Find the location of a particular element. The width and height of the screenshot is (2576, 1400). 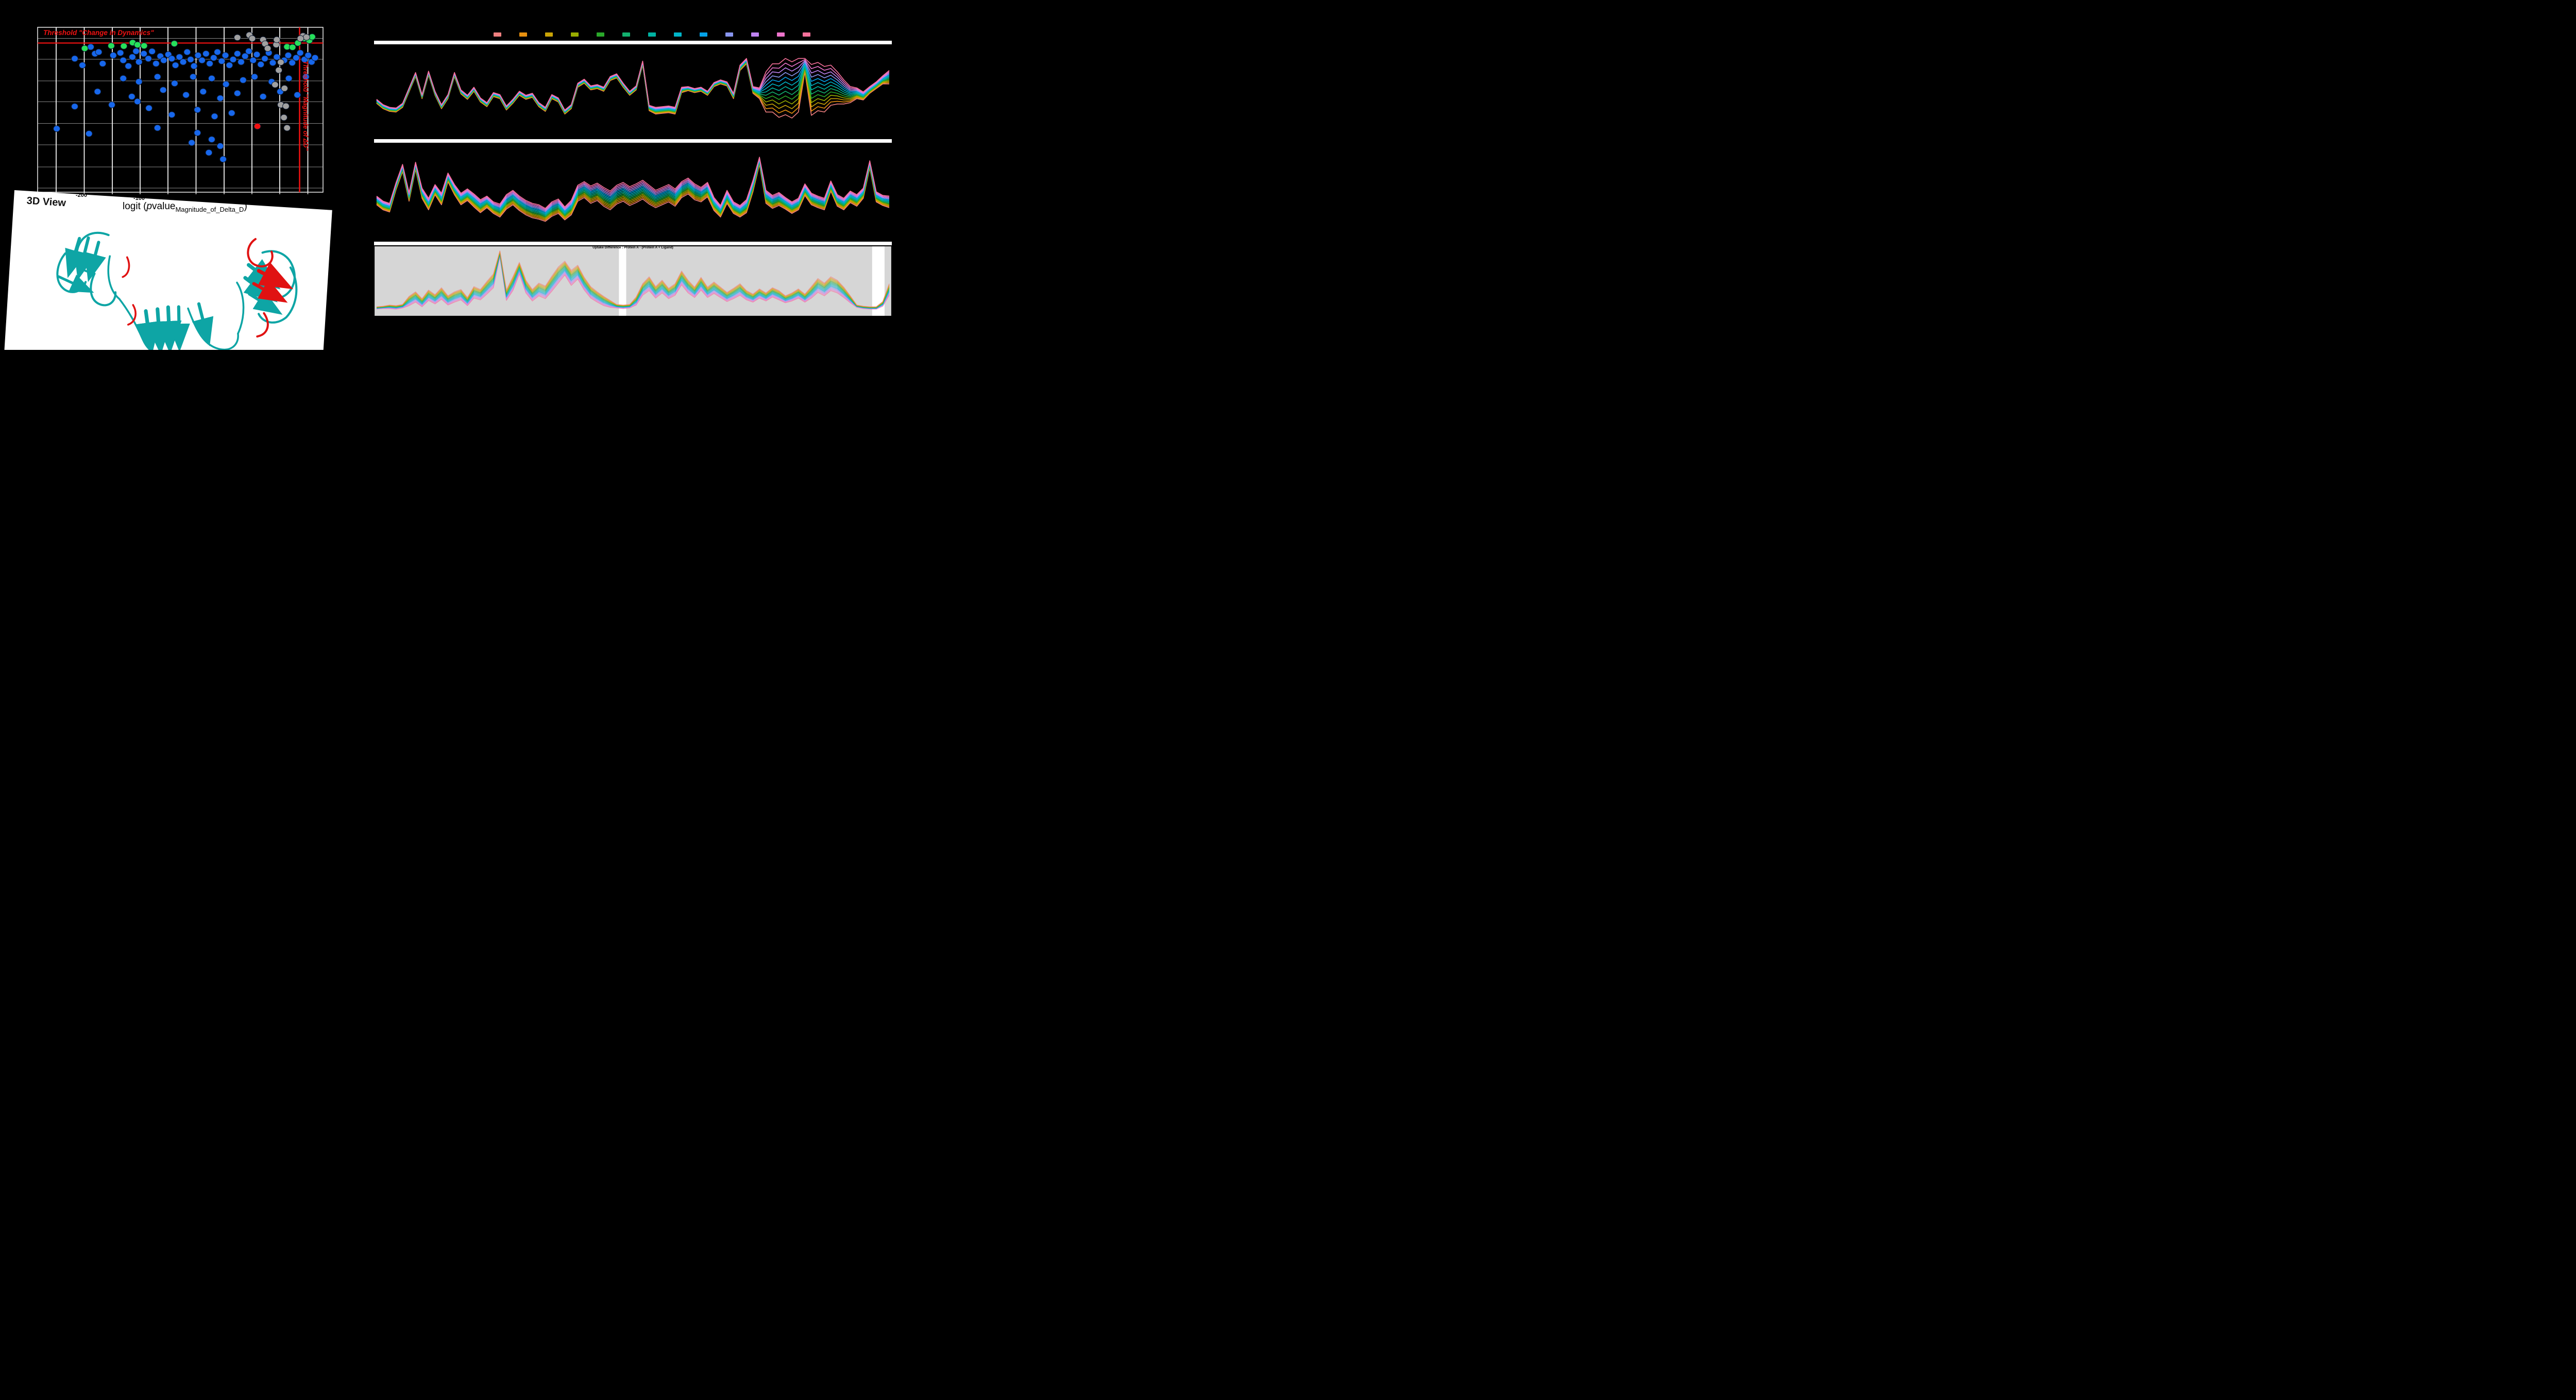

panel-title-text: Protein A + Ligand is located at coordinates (633, 145).